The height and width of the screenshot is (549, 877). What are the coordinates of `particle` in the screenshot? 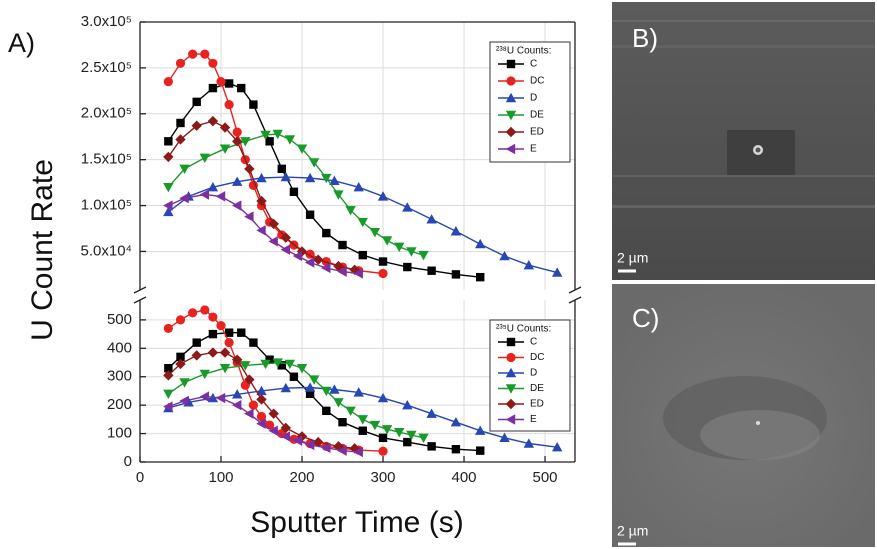 It's located at (758, 423).